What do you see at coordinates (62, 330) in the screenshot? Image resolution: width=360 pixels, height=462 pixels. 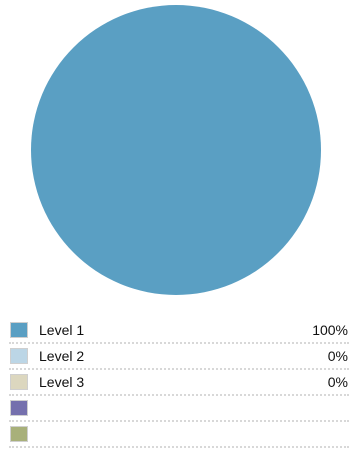 I see `legend-label-level-1: Level 1` at bounding box center [62, 330].